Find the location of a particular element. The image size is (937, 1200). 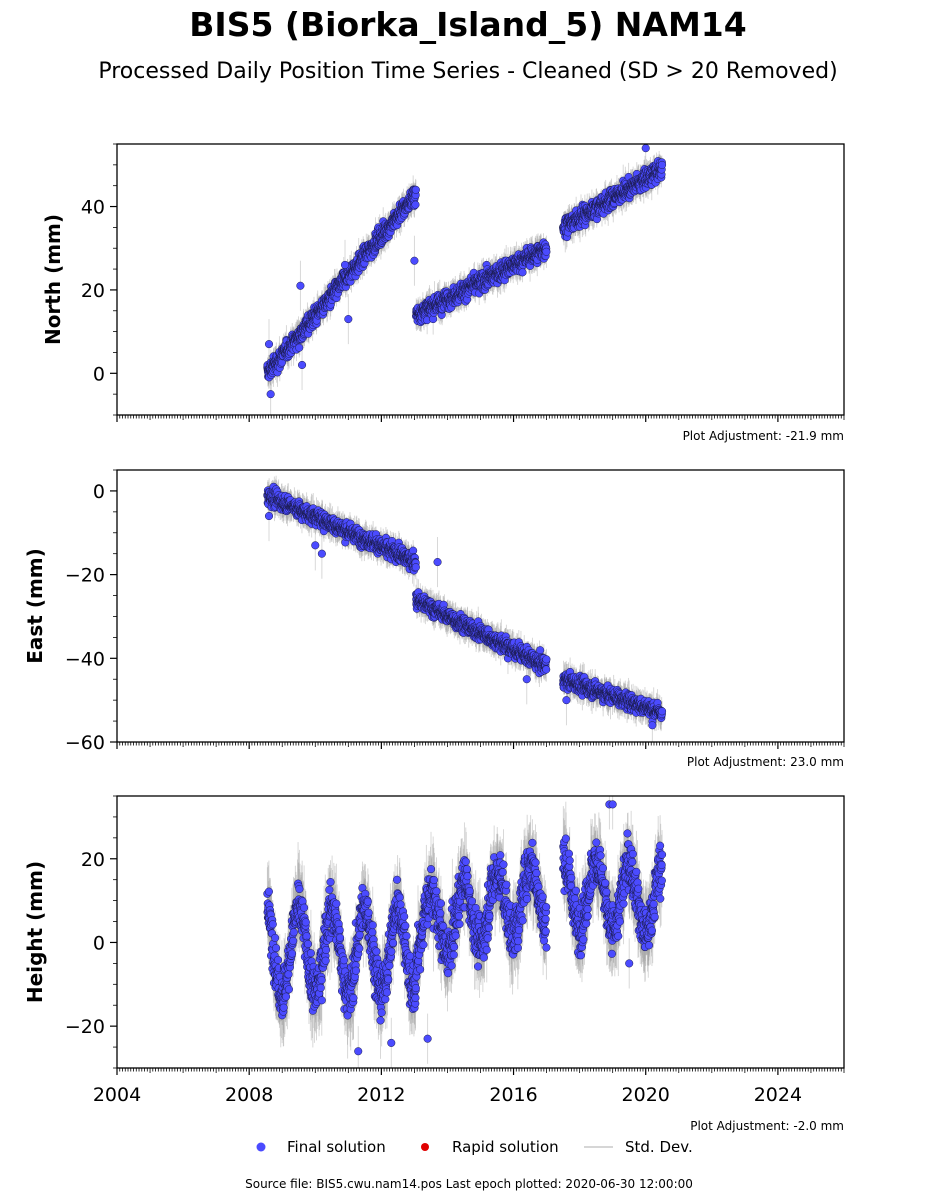

y-tick-label: 40 is located at coordinates (93, 208).